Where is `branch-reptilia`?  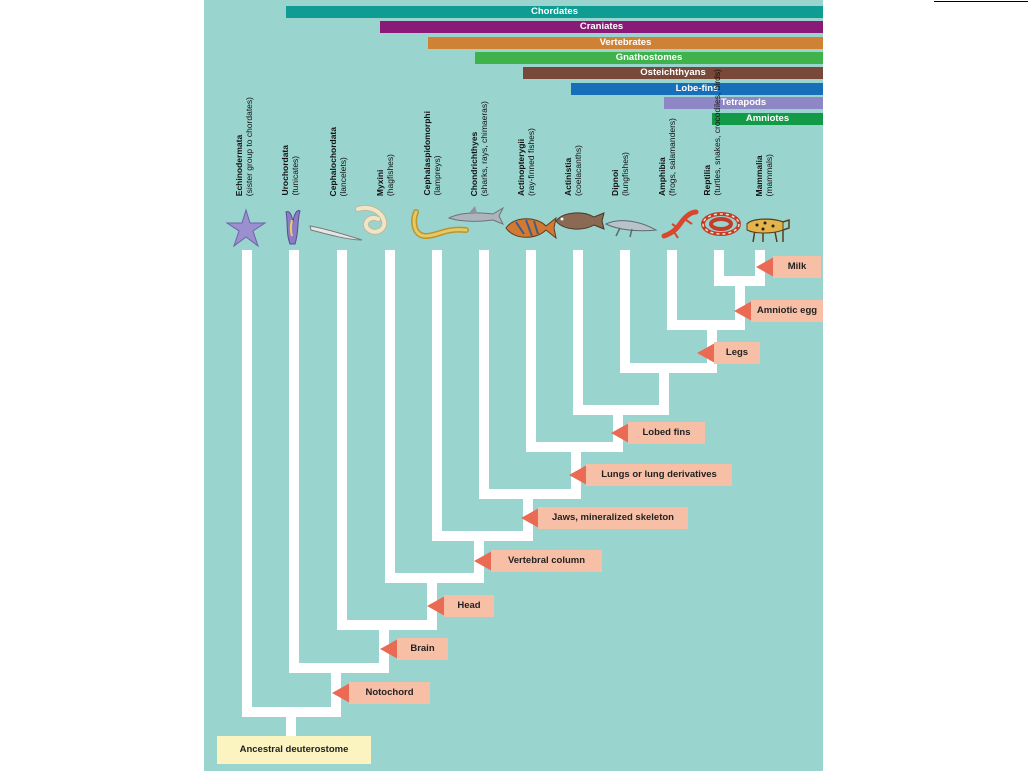 branch-reptilia is located at coordinates (728, 290).